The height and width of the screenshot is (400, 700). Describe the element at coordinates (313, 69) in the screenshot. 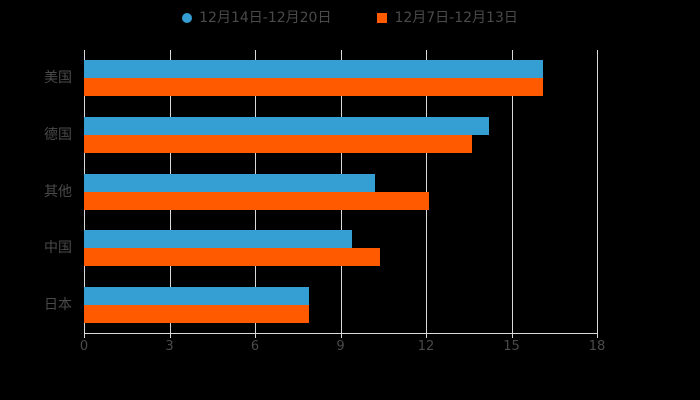

I see `bar-美国-series-0` at that location.